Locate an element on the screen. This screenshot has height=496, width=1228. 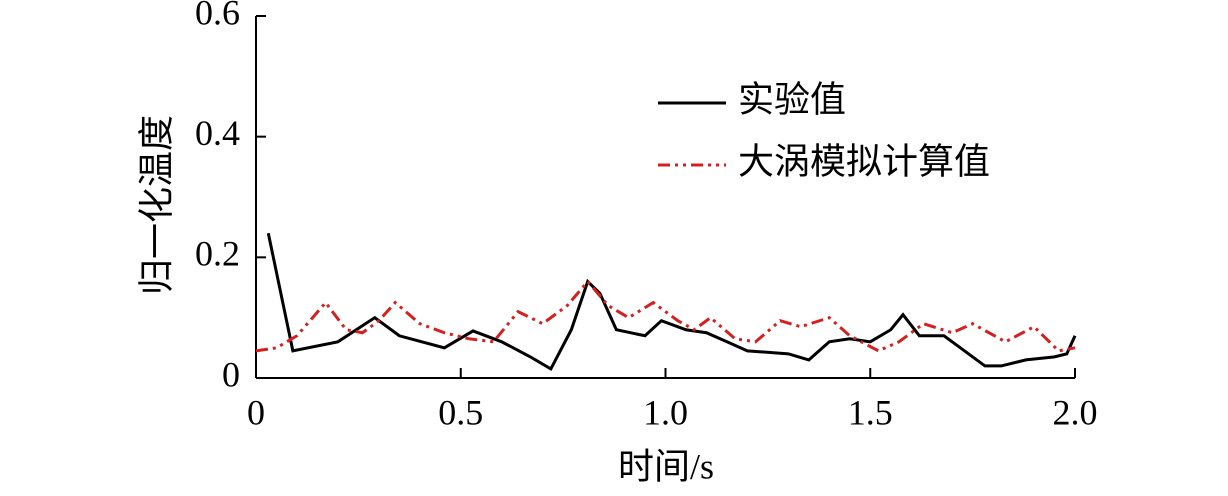
x-tick-label: 0 is located at coordinates (256, 412).